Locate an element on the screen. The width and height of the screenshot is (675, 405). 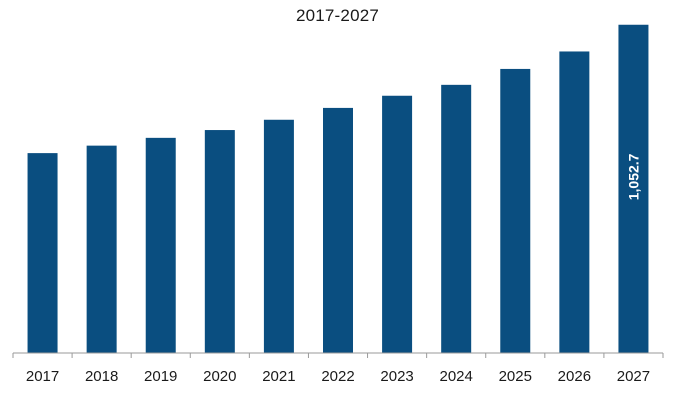
x-tick-label-2021: 2021 is located at coordinates (278, 376).